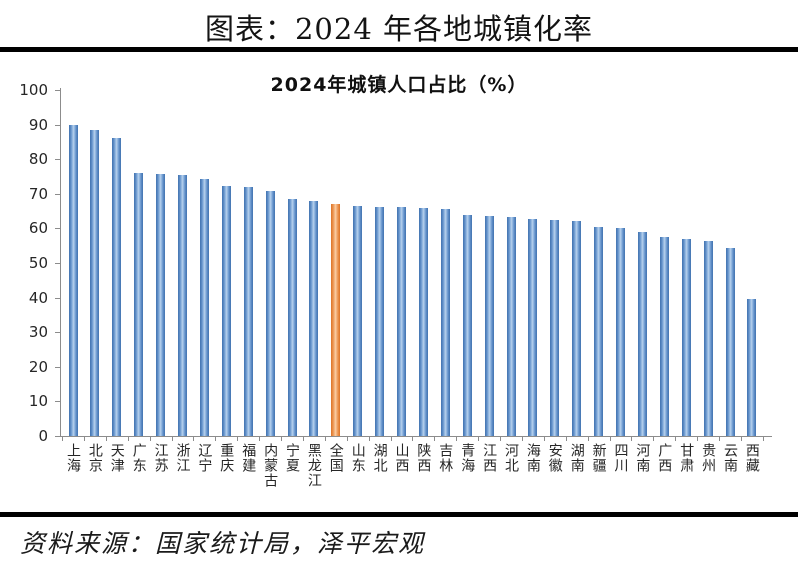 The height and width of the screenshot is (579, 798). Describe the element at coordinates (751, 458) in the screenshot. I see `x-tick-label: 西藏` at that location.